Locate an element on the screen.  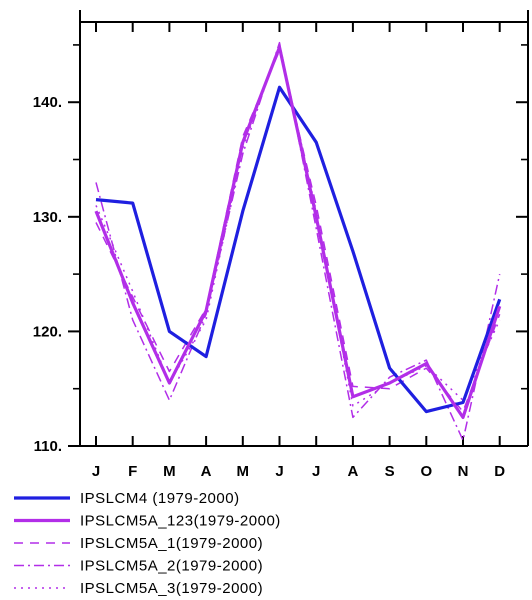
legend-label: IPSLCM4 (1979-2000) is located at coordinates (160, 498).